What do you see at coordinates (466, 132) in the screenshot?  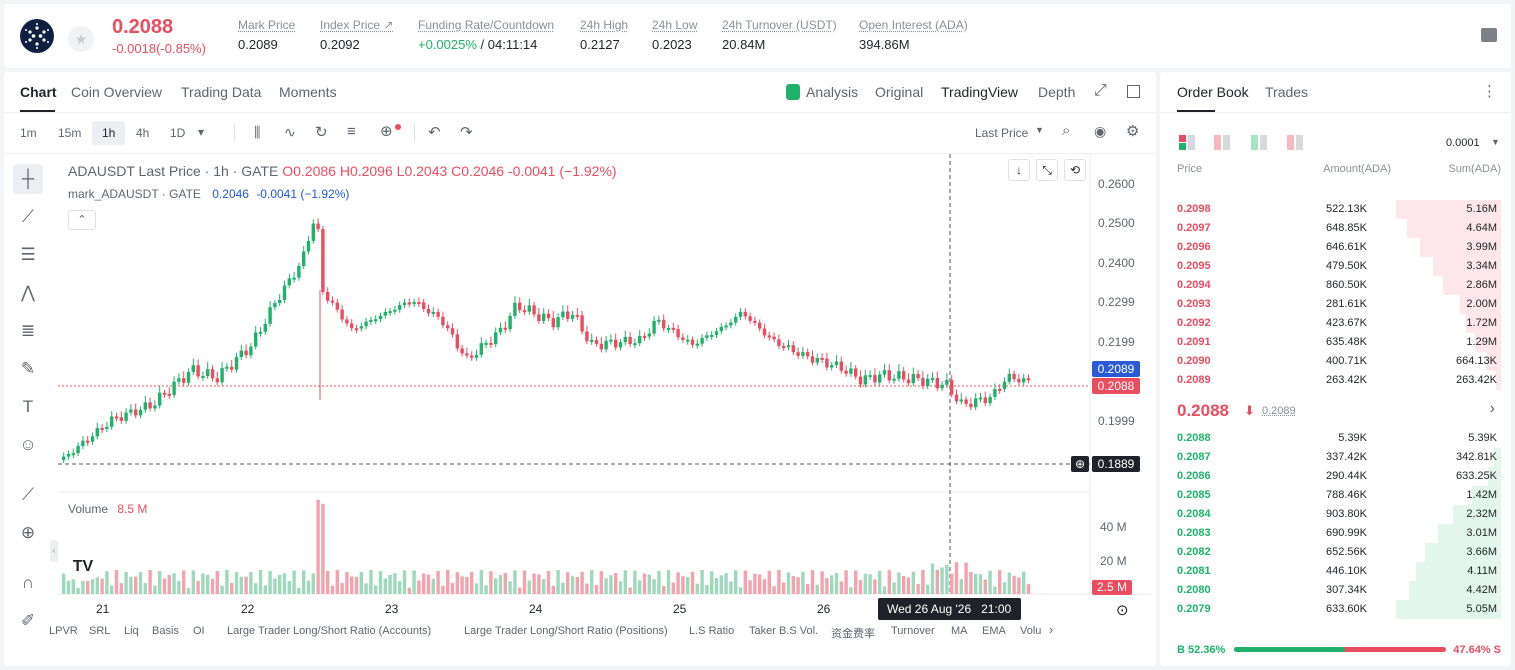 I see `redo-icon: ↷` at bounding box center [466, 132].